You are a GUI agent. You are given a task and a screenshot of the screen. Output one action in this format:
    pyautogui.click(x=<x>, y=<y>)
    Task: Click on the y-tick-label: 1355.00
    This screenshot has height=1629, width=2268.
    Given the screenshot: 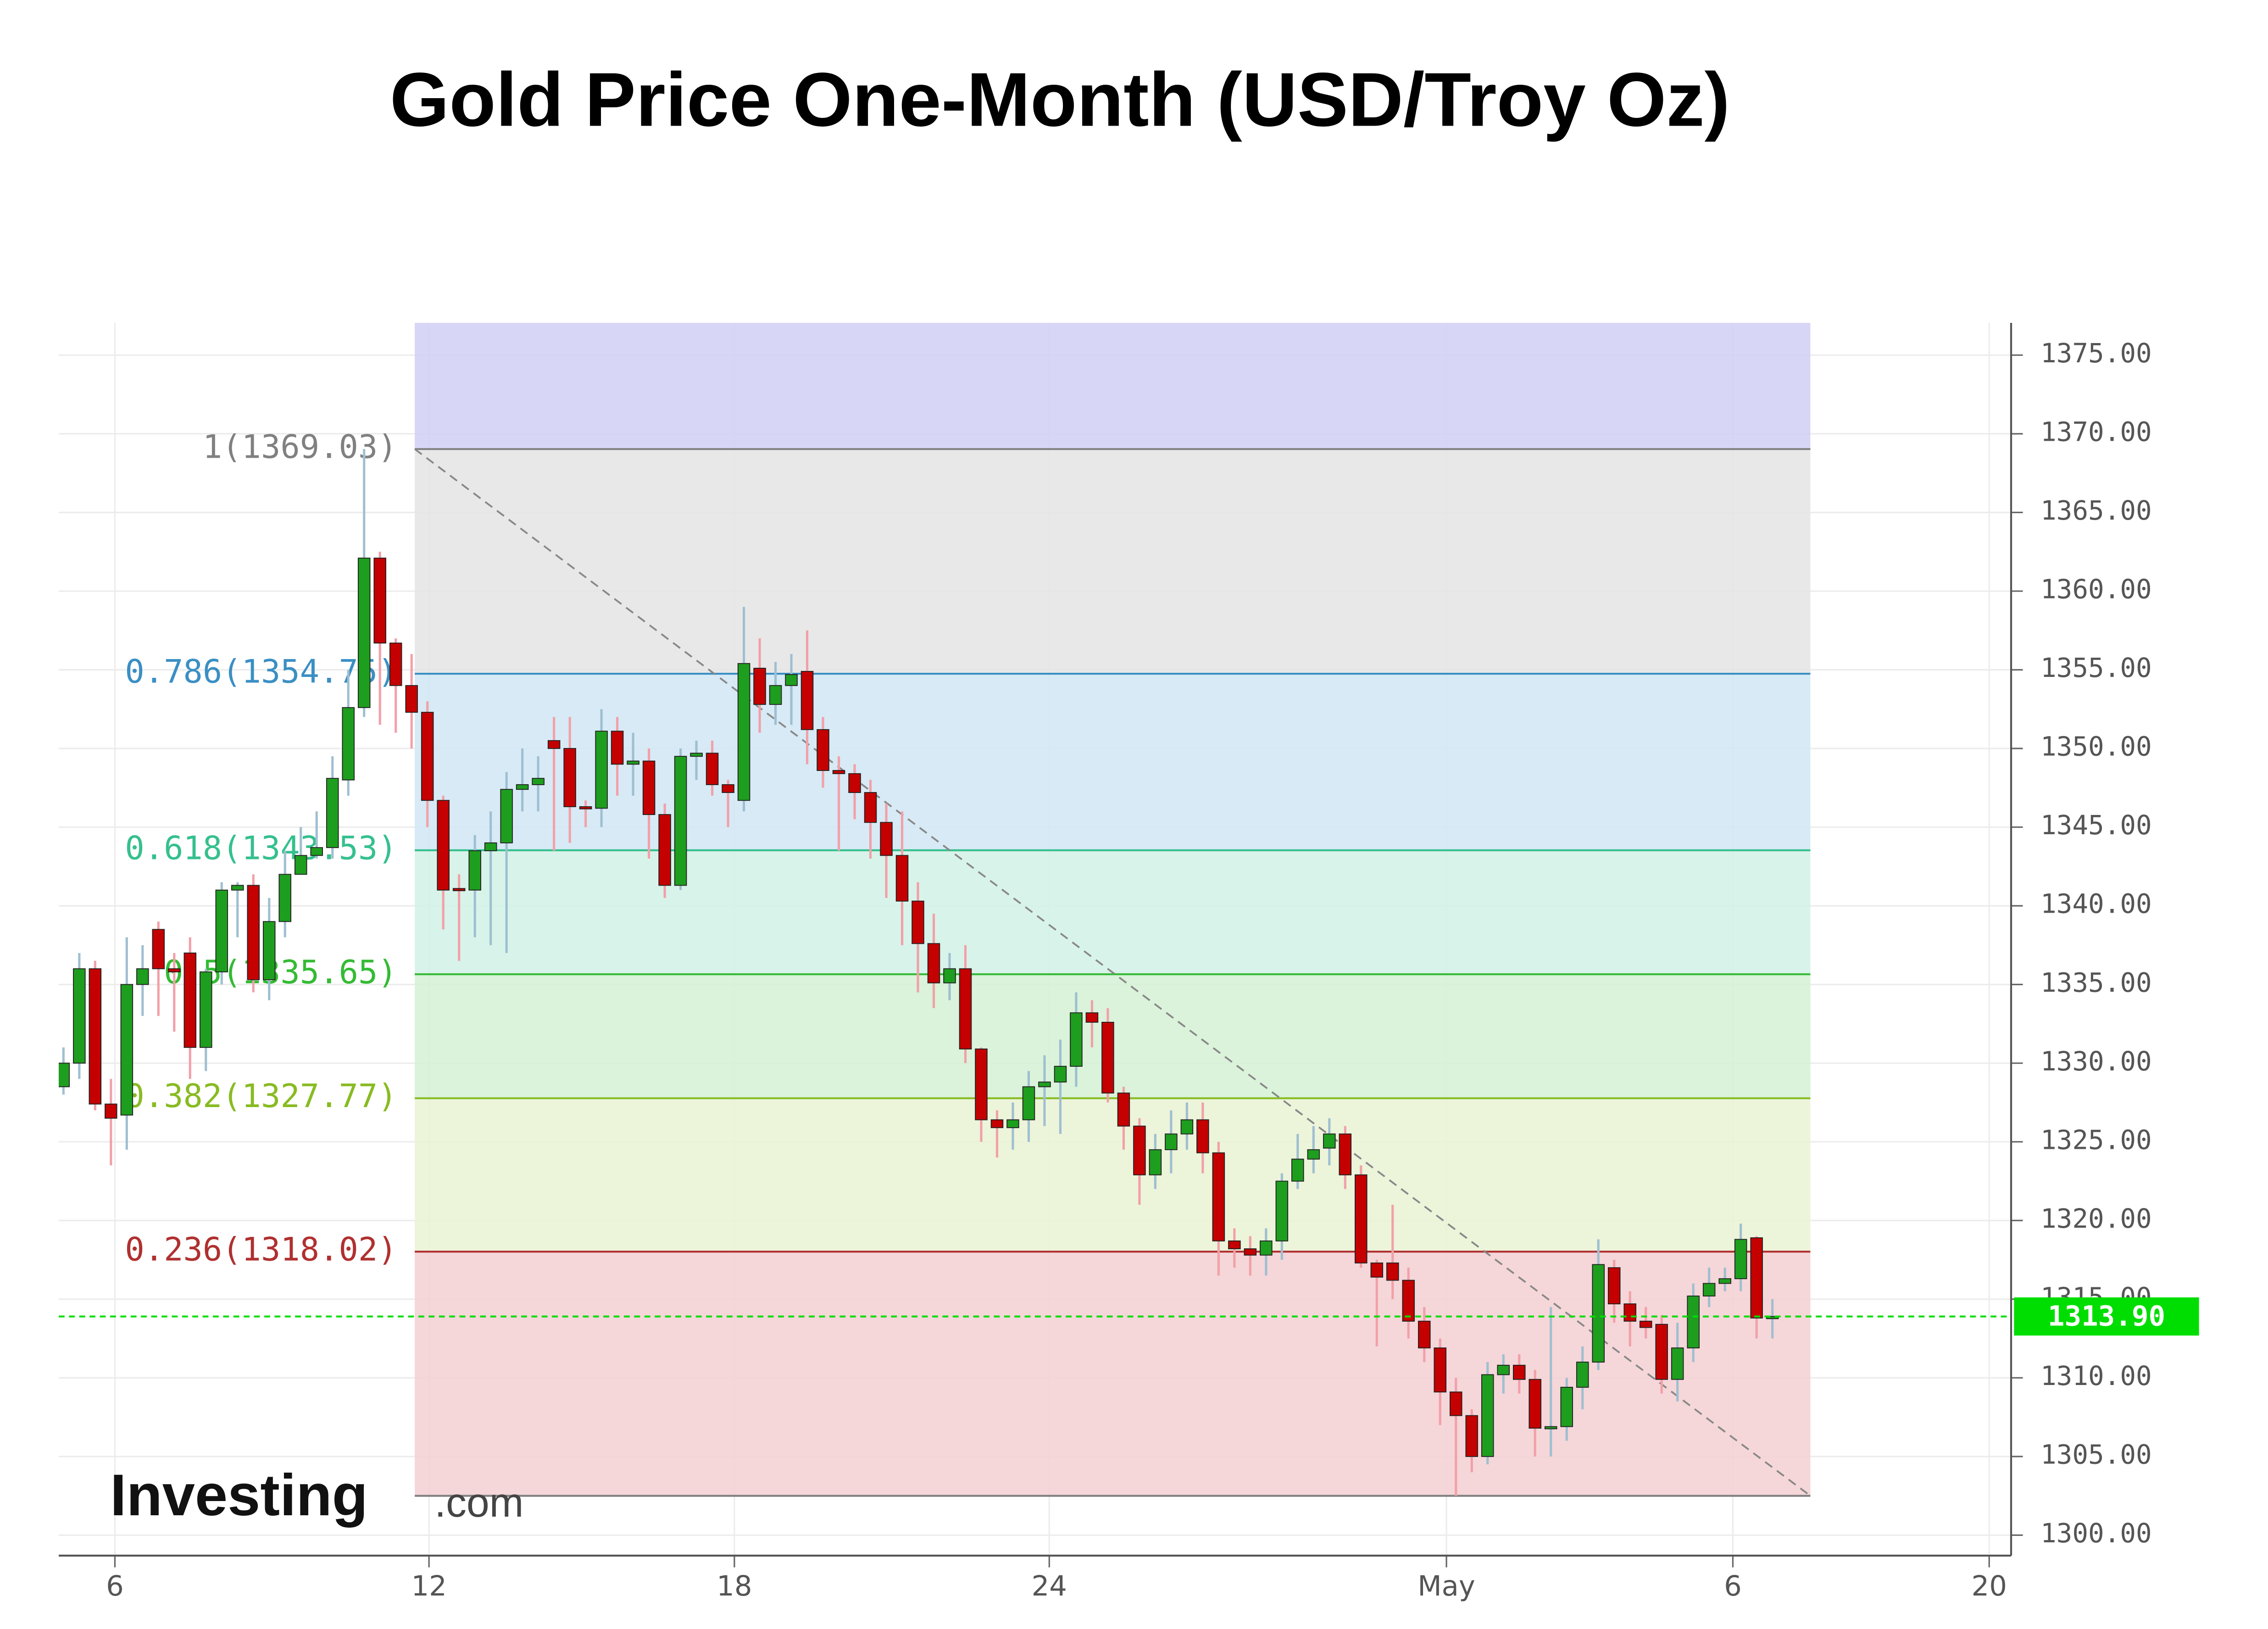 What is the action you would take?
    pyautogui.click(x=2096, y=668)
    